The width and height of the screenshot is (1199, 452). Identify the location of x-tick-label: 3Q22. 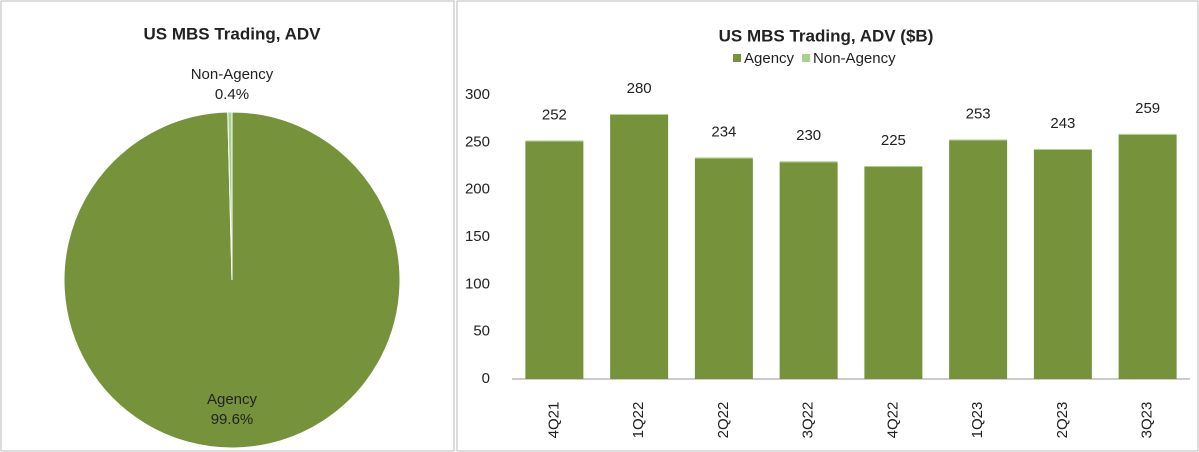
(808, 420).